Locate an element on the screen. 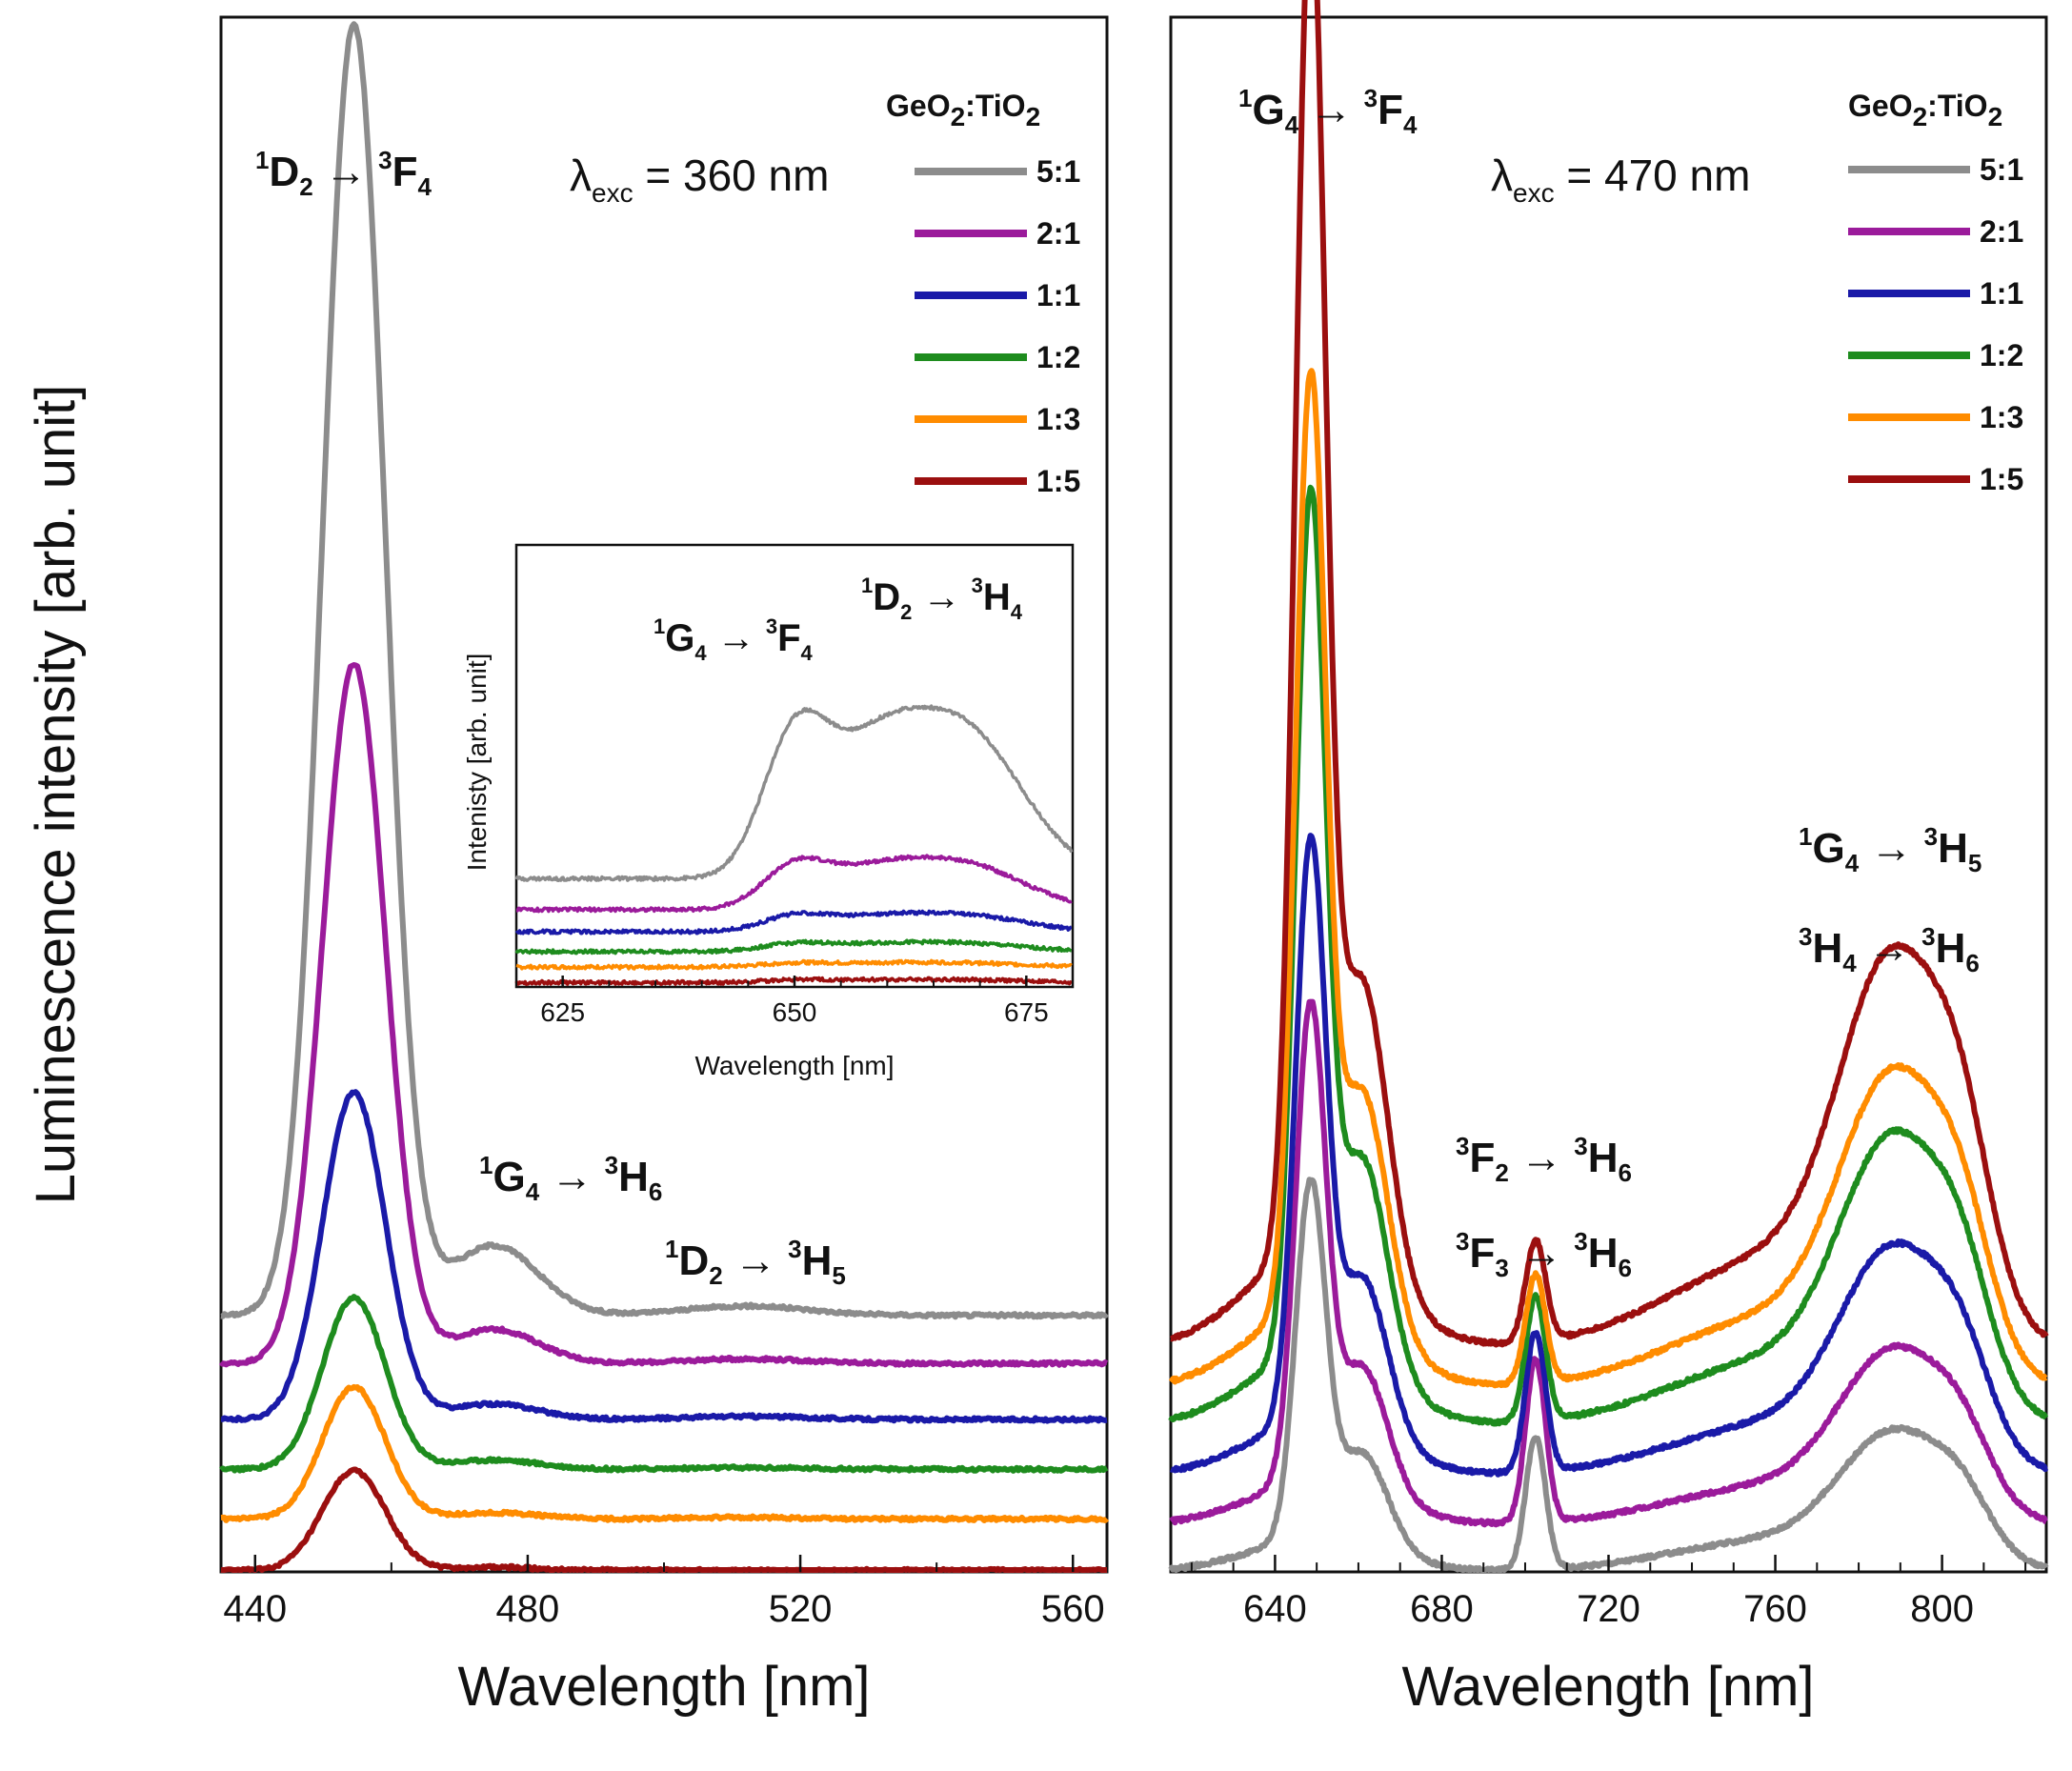  right-tick-label: 640 is located at coordinates (1275, 1609).